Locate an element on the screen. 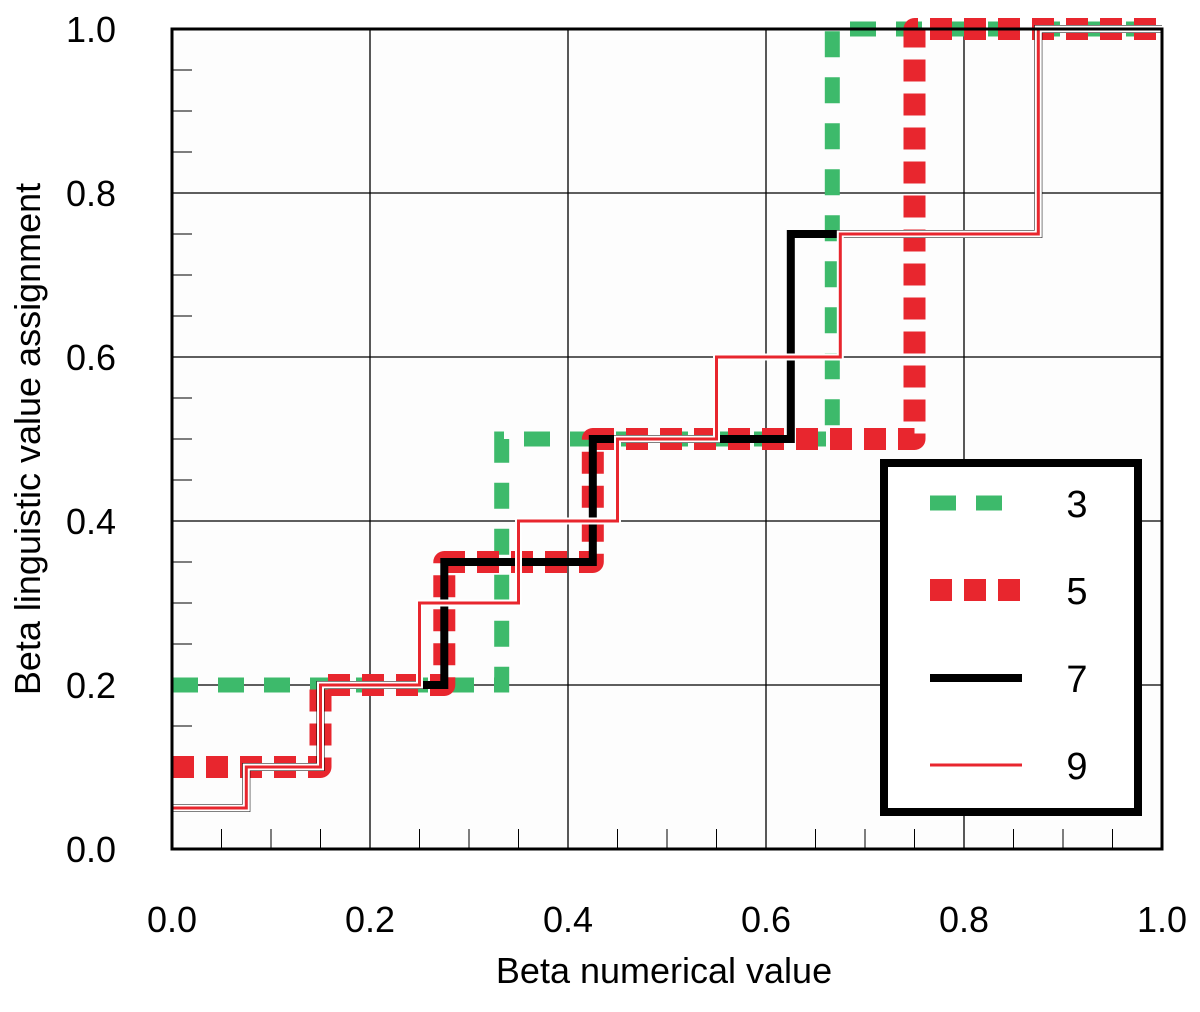 Image resolution: width=1200 pixels, height=1012 pixels. x-axis-title: Beta numerical value is located at coordinates (664, 970).